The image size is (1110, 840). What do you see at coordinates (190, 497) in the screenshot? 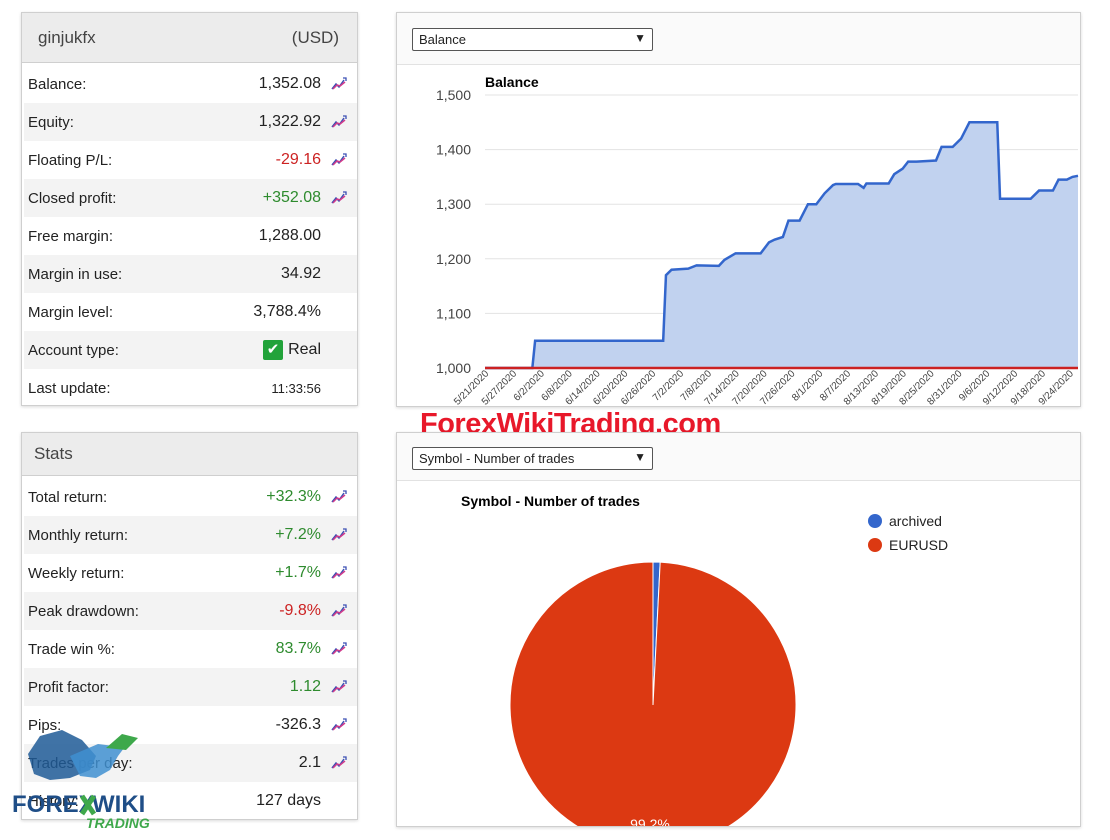
I see `stats-row: Total return: +32.3%` at bounding box center [190, 497].